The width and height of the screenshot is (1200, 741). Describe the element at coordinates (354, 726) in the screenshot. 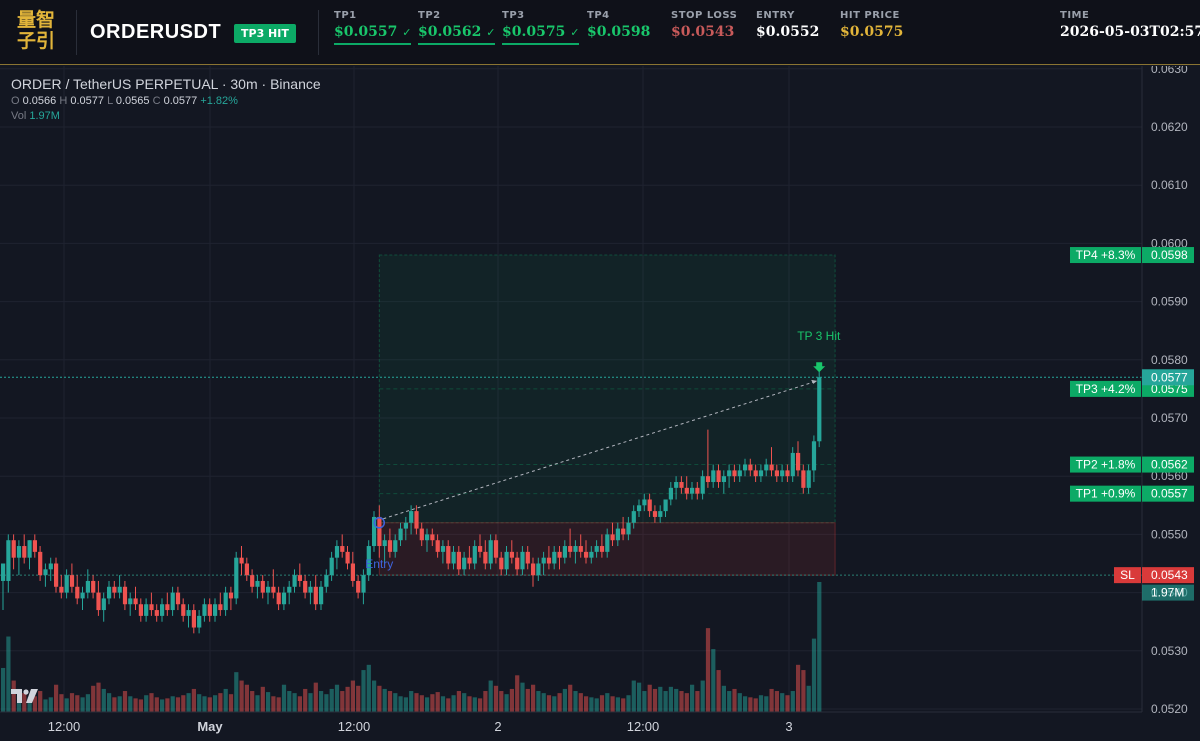

I see `time-tick-label: 12:00` at that location.